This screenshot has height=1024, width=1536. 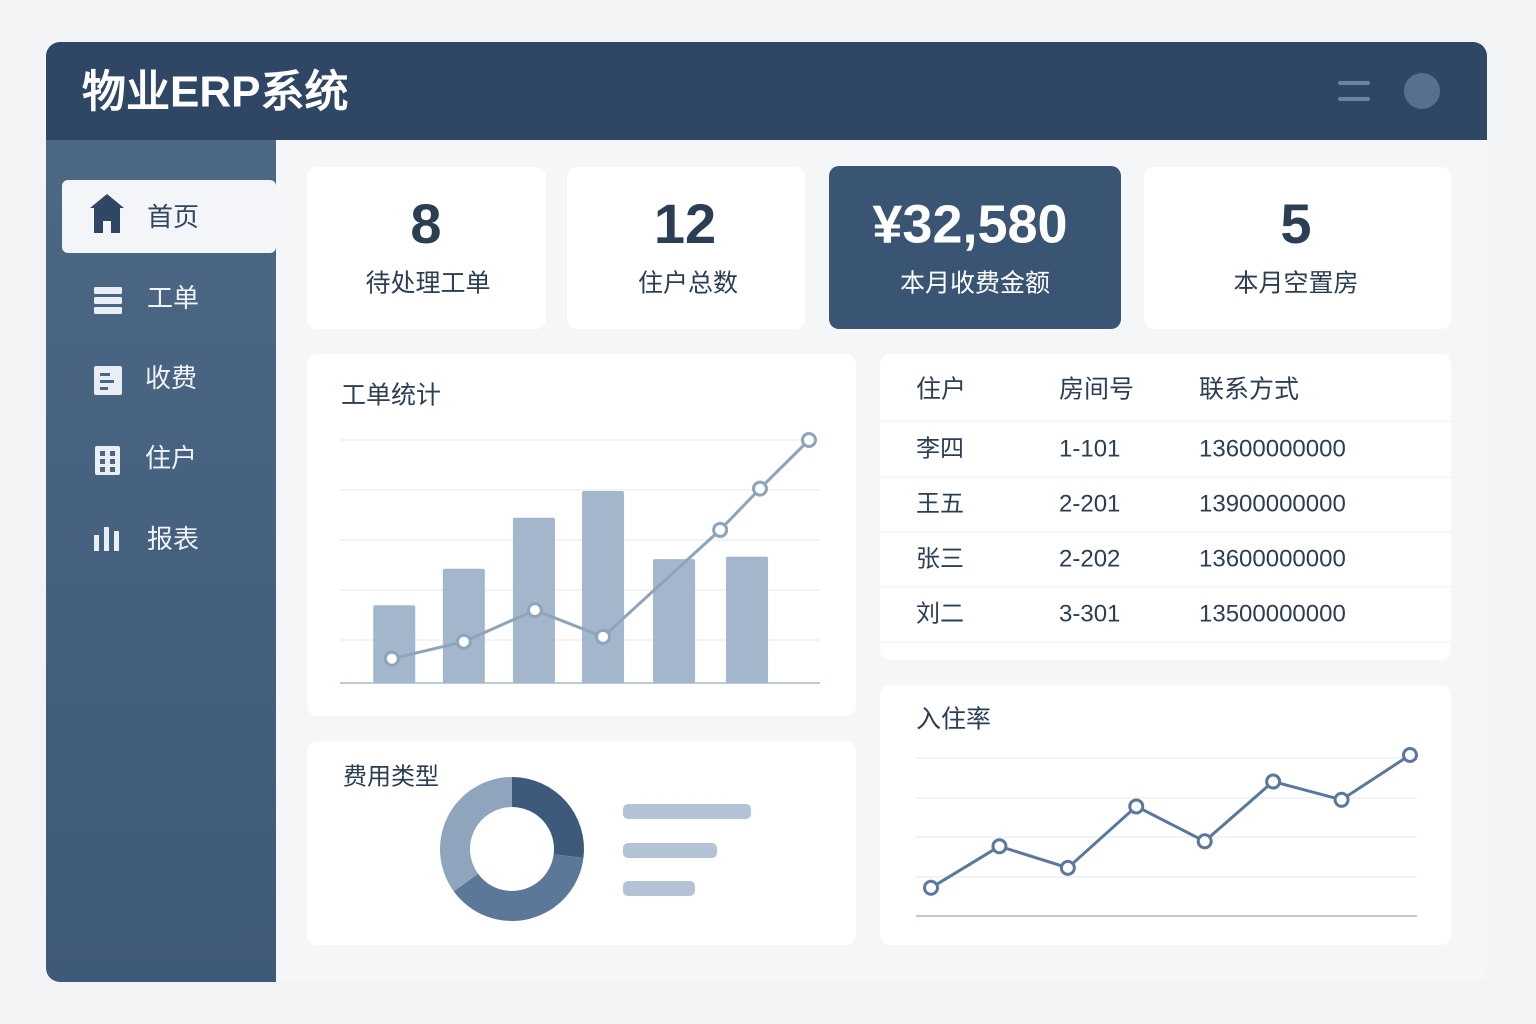 What do you see at coordinates (171, 378) in the screenshot?
I see `nav-item: 收费` at bounding box center [171, 378].